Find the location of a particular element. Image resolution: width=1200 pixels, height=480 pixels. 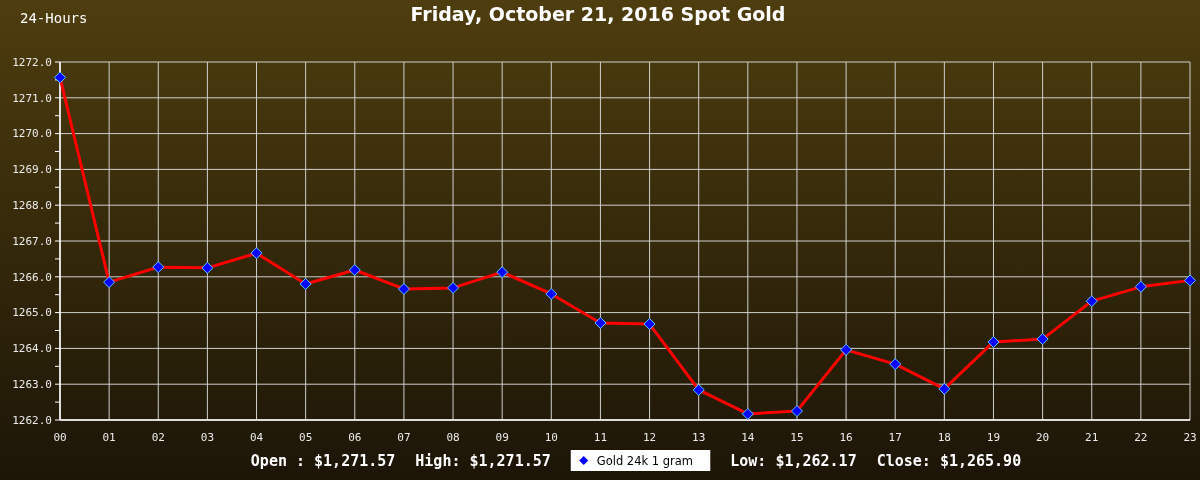

y-tick-label: 1272.0 is located at coordinates (32, 62).